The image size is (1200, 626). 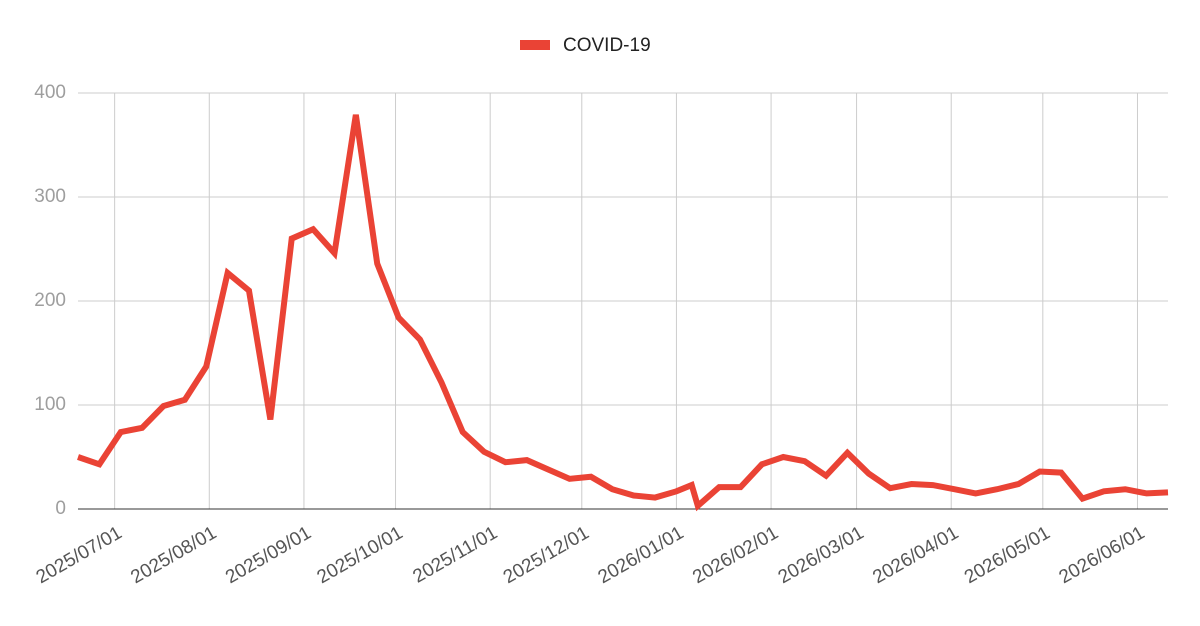 What do you see at coordinates (50, 92) in the screenshot?
I see `y-tick-label: 400` at bounding box center [50, 92].